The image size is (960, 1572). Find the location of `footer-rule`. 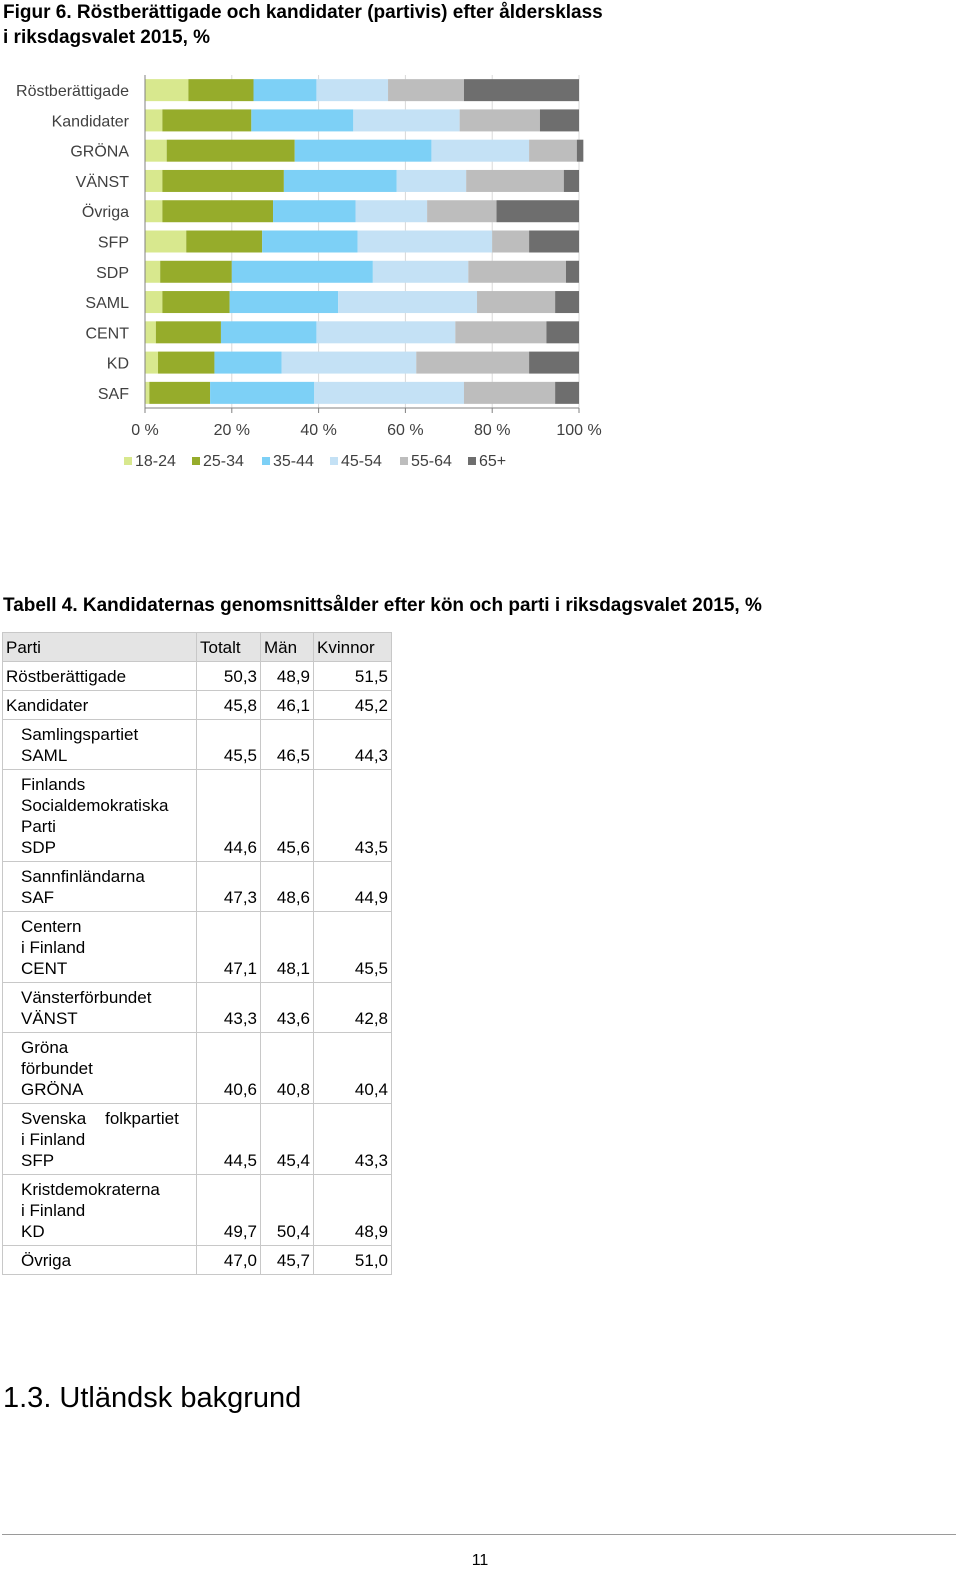

footer-rule is located at coordinates (479, 1534).